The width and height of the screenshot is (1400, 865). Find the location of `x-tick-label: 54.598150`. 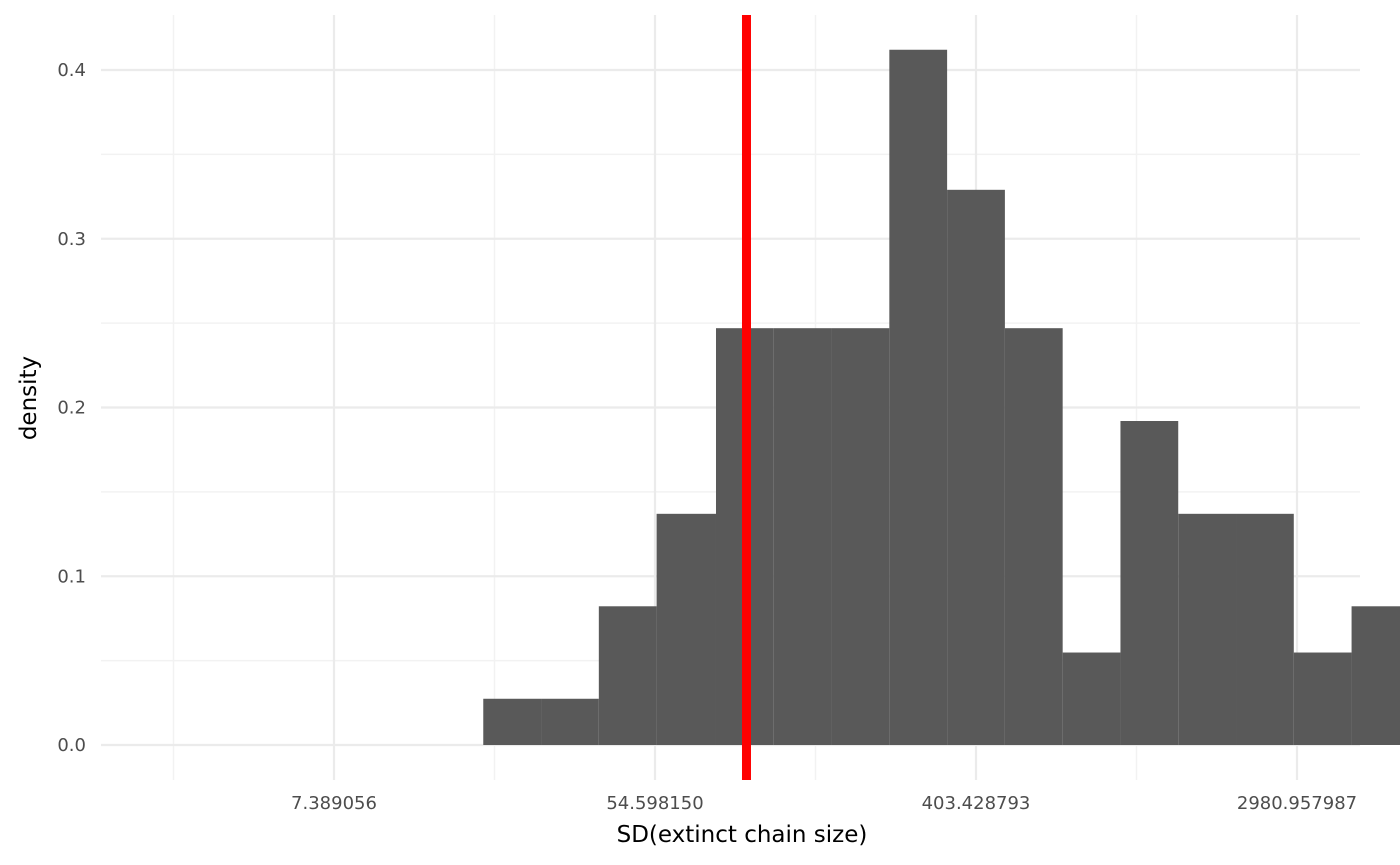

x-tick-label: 54.598150 is located at coordinates (654, 803).